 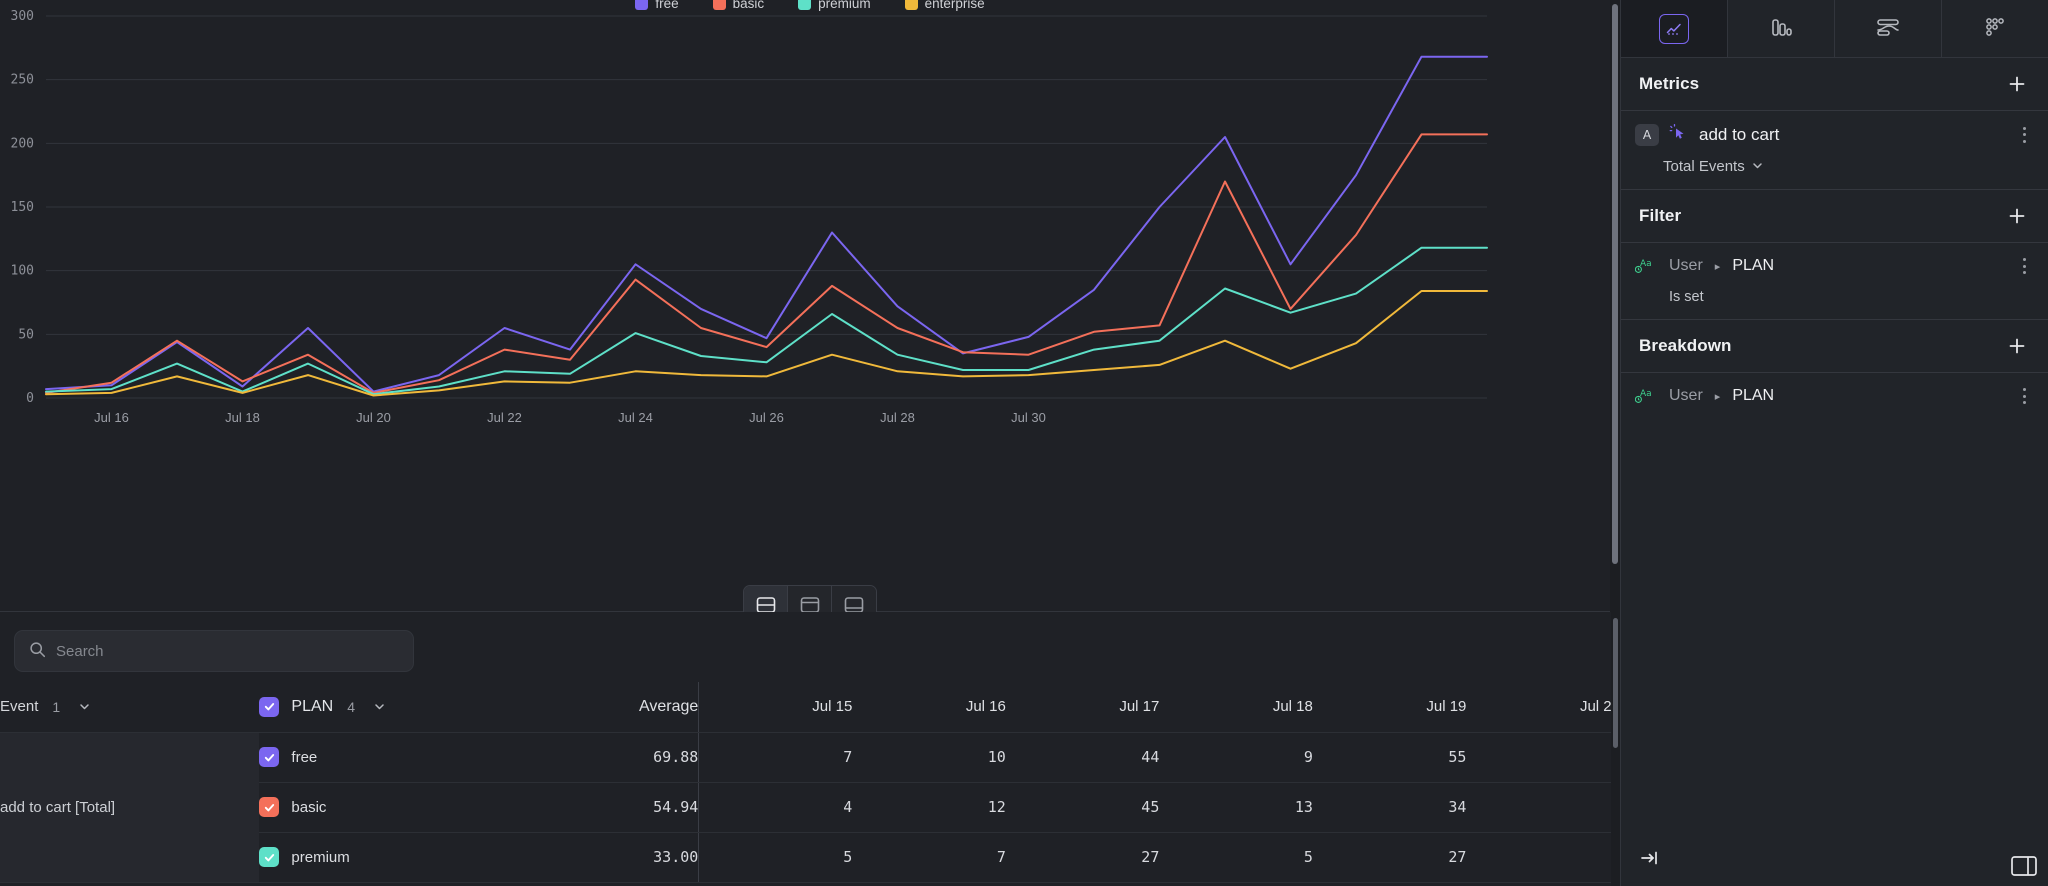 What do you see at coordinates (1717, 266) in the screenshot?
I see `arrow-right-icon: ▸` at bounding box center [1717, 266].